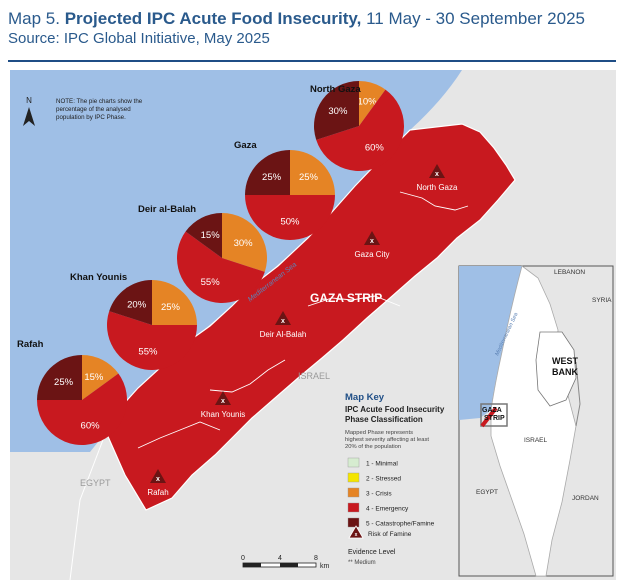 The height and width of the screenshot is (583, 626). Describe the element at coordinates (387, 509) in the screenshot. I see `legend-label: 4 - Emergency` at that location.